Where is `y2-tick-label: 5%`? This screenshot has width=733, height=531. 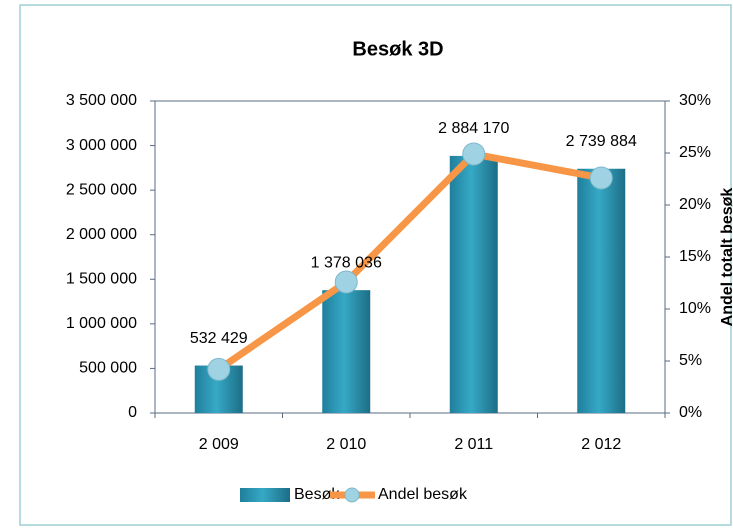
y2-tick-label: 5% is located at coordinates (690, 360).